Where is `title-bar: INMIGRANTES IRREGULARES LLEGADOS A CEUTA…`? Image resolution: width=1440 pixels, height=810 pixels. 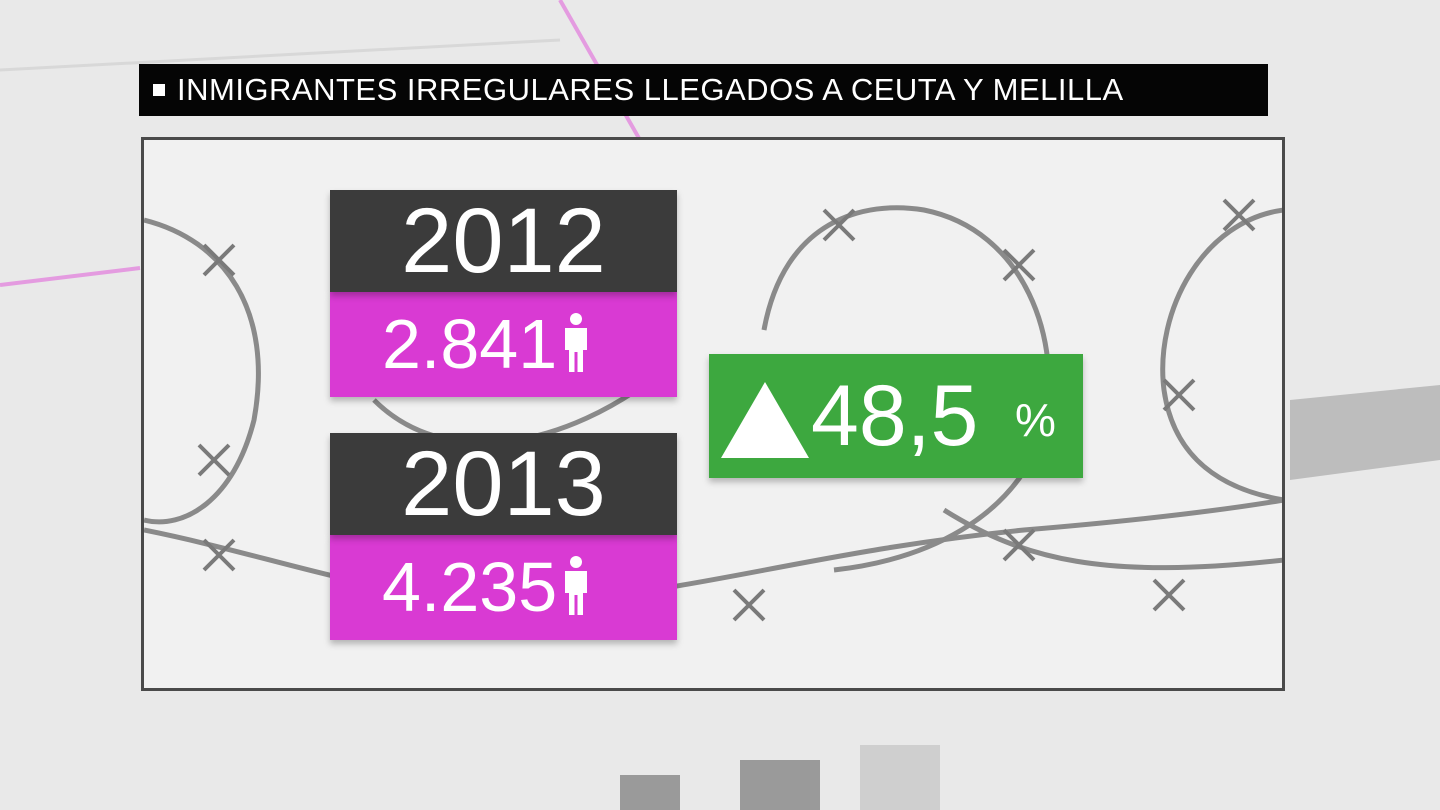
title-bar: INMIGRANTES IRREGULARES LLEGADOS A CEUTA… is located at coordinates (703, 90).